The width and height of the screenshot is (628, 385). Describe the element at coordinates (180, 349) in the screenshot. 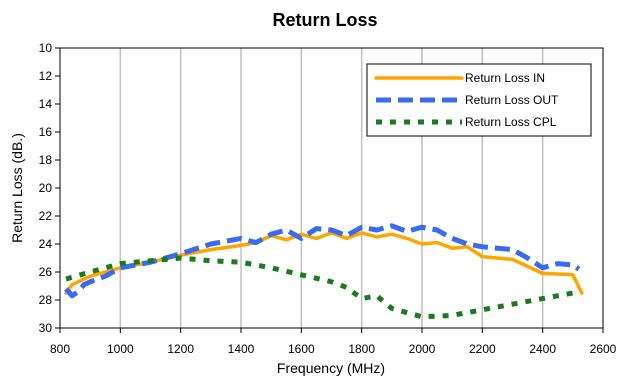

I see `x-tick-label: 1200` at that location.